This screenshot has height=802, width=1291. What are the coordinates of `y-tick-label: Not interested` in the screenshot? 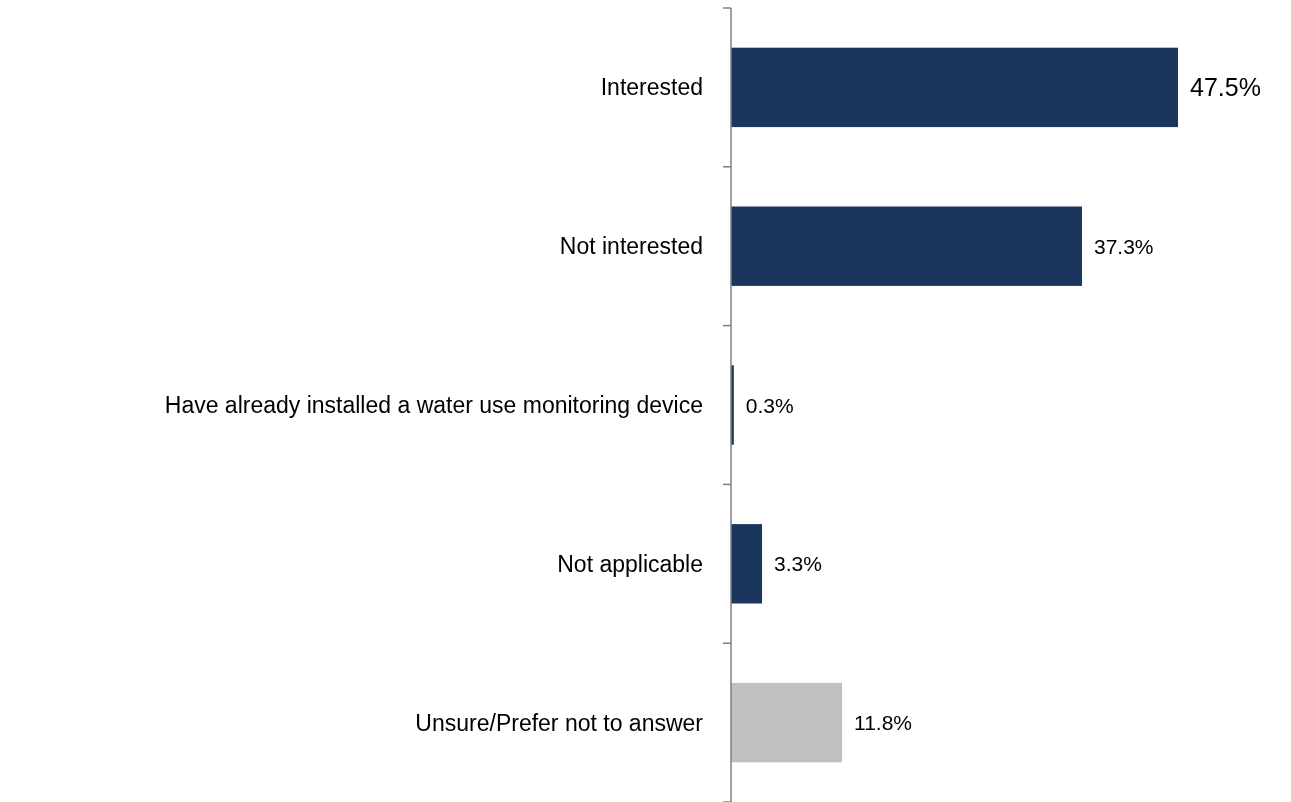 It's located at (631, 246).